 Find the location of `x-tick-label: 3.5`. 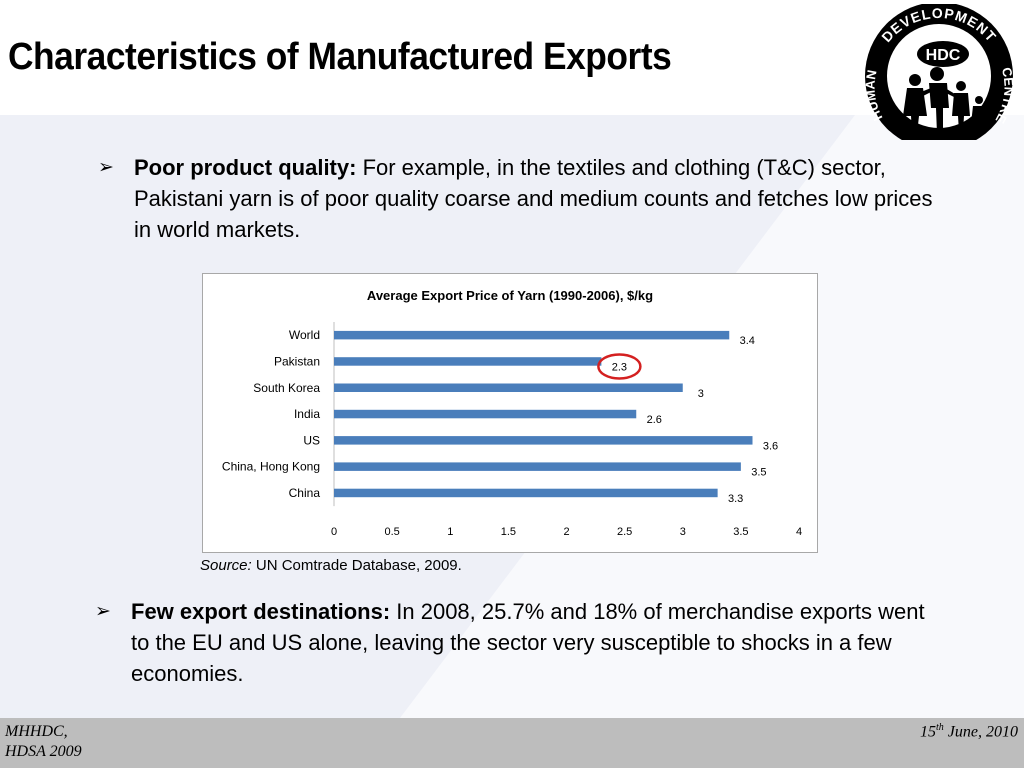

x-tick-label: 3.5 is located at coordinates (740, 532).